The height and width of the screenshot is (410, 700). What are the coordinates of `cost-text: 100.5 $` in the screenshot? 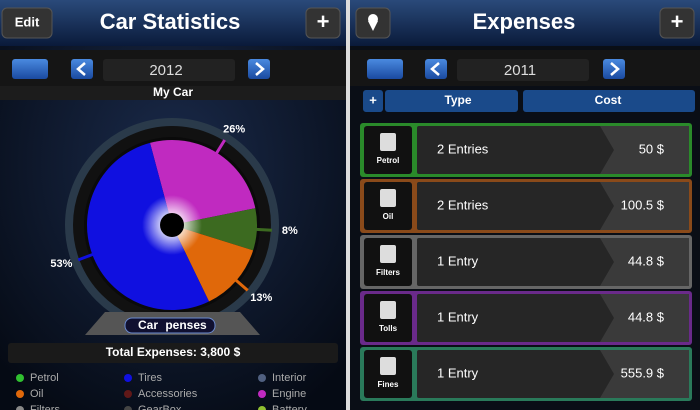 It's located at (643, 204).